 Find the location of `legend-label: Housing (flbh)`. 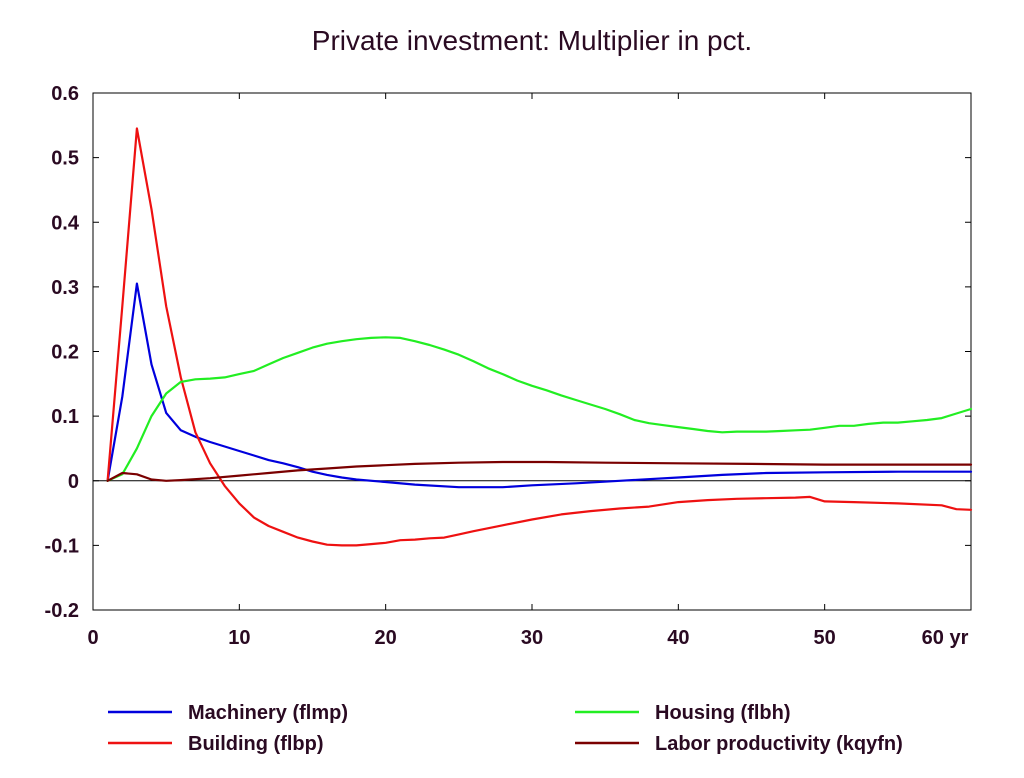

legend-label: Housing (flbh) is located at coordinates (723, 713).